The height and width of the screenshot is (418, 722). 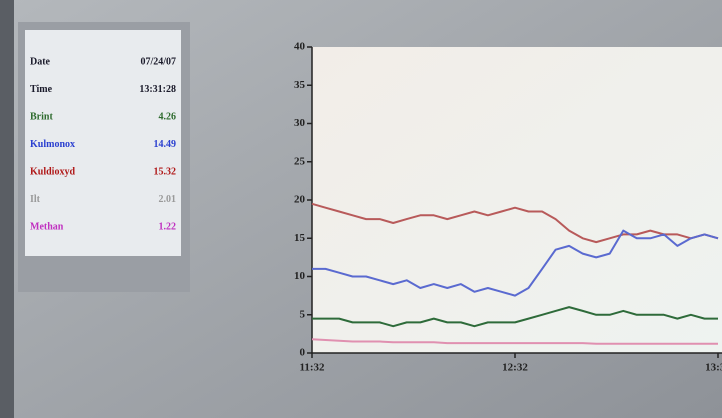 What do you see at coordinates (40, 61) in the screenshot?
I see `panel-label: Date` at bounding box center [40, 61].